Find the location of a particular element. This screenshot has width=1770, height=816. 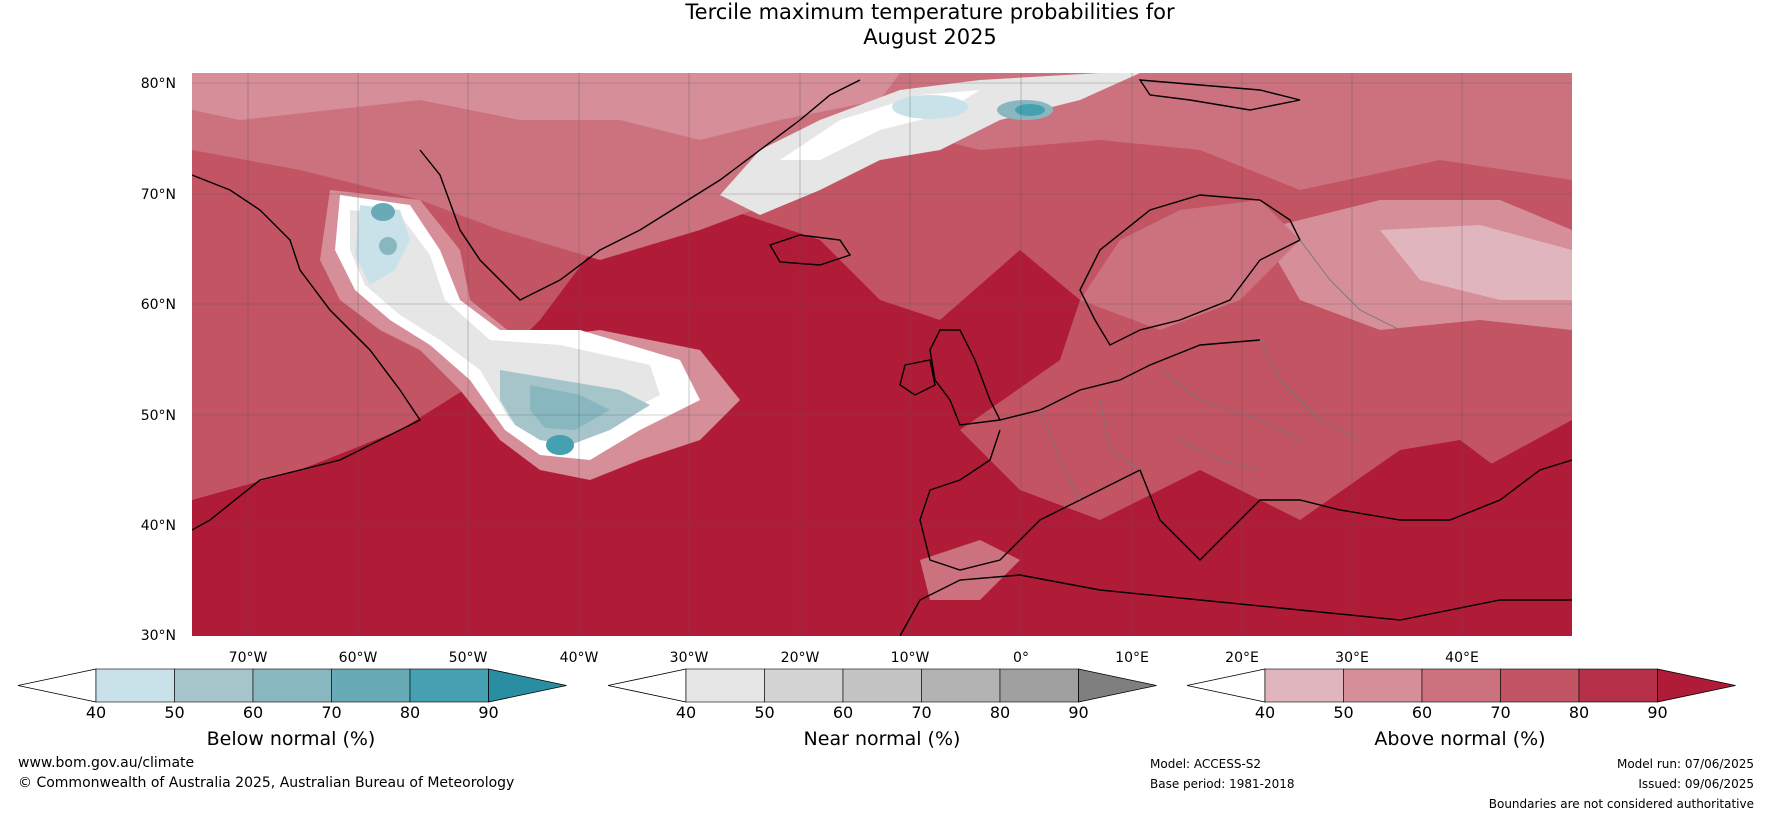

lon-label-70w: 70°W is located at coordinates (248, 658).